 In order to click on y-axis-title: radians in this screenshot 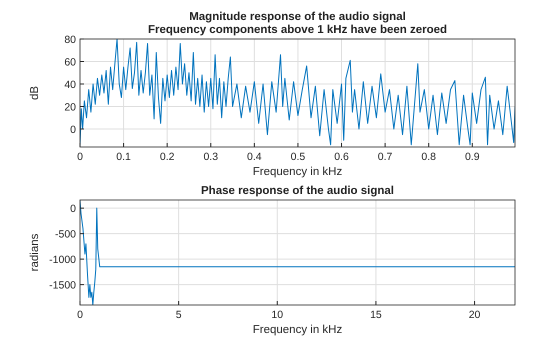, I will do `click(35, 252)`.